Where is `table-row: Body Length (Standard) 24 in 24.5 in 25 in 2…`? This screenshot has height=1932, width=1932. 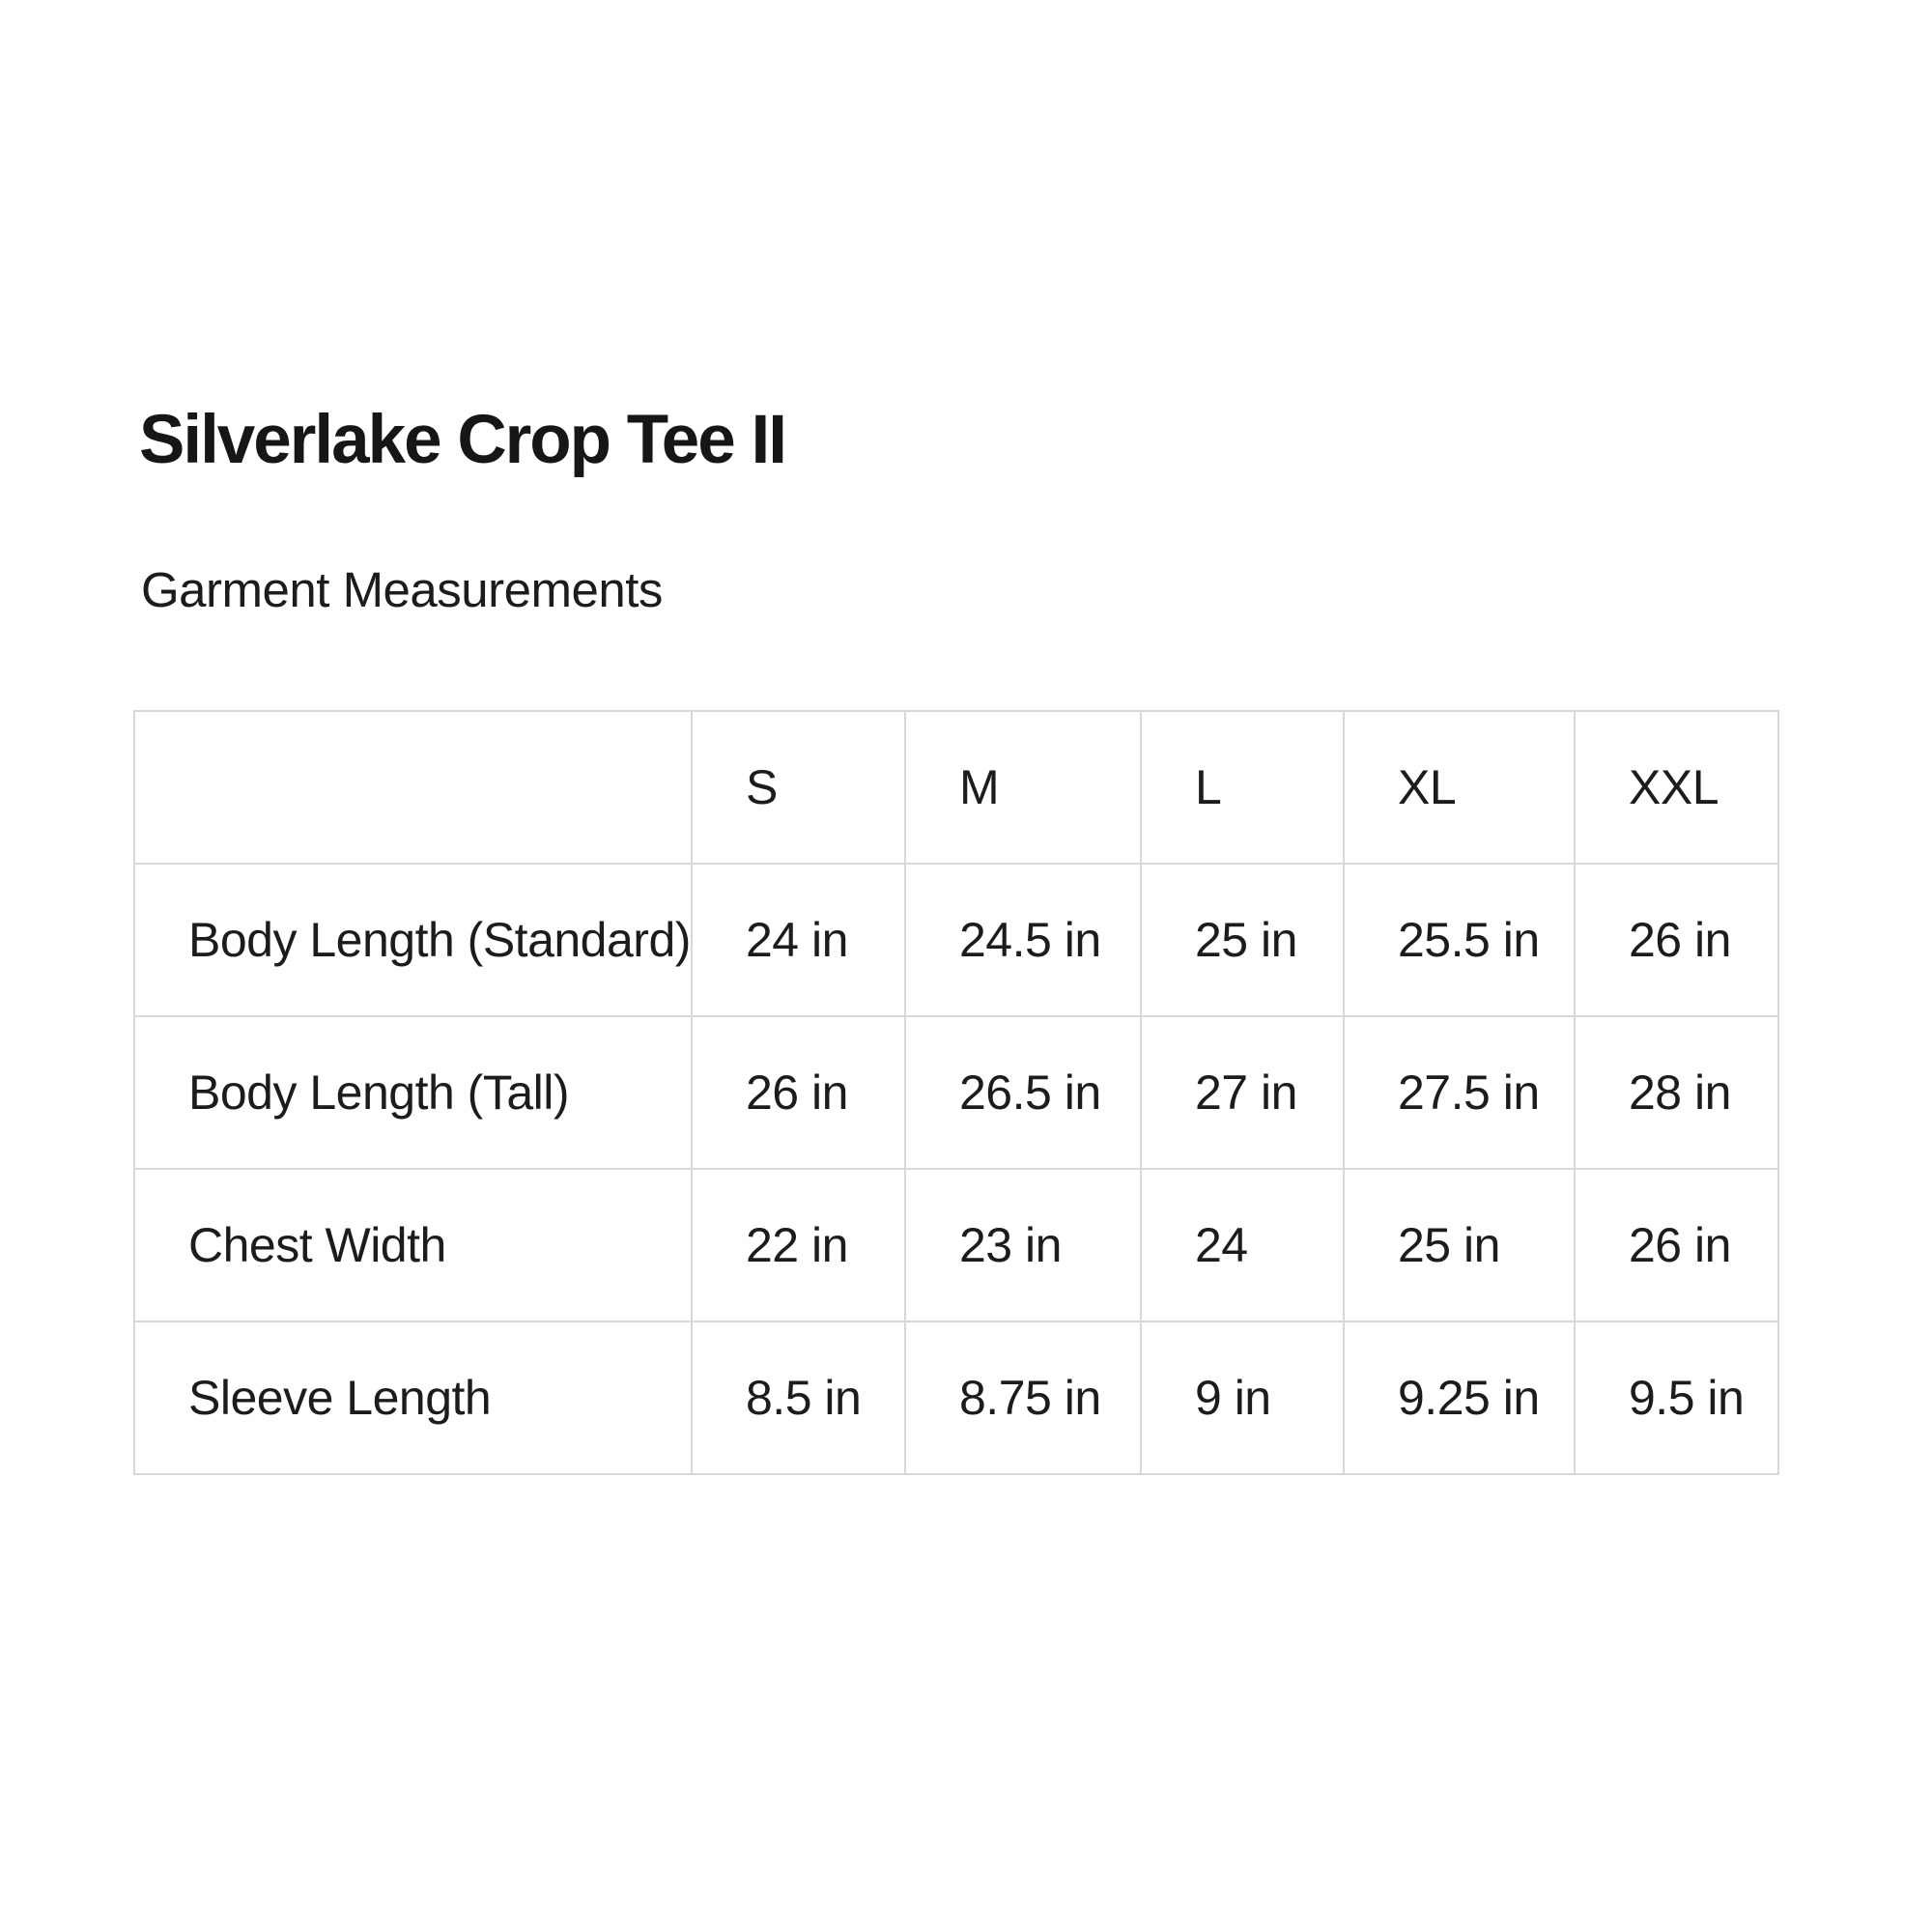 table-row: Body Length (Standard) 24 in 24.5 in 25 in 2… is located at coordinates (956, 940).